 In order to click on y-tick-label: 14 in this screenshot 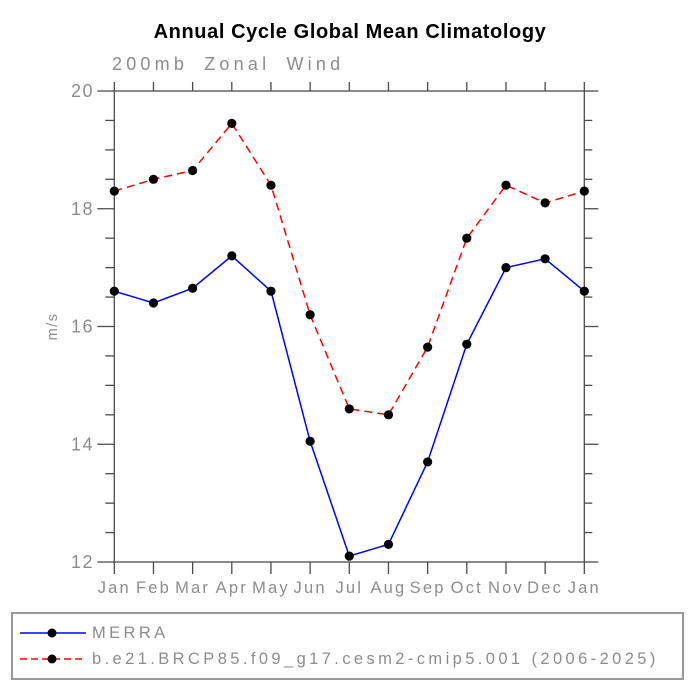, I will do `click(82, 444)`.